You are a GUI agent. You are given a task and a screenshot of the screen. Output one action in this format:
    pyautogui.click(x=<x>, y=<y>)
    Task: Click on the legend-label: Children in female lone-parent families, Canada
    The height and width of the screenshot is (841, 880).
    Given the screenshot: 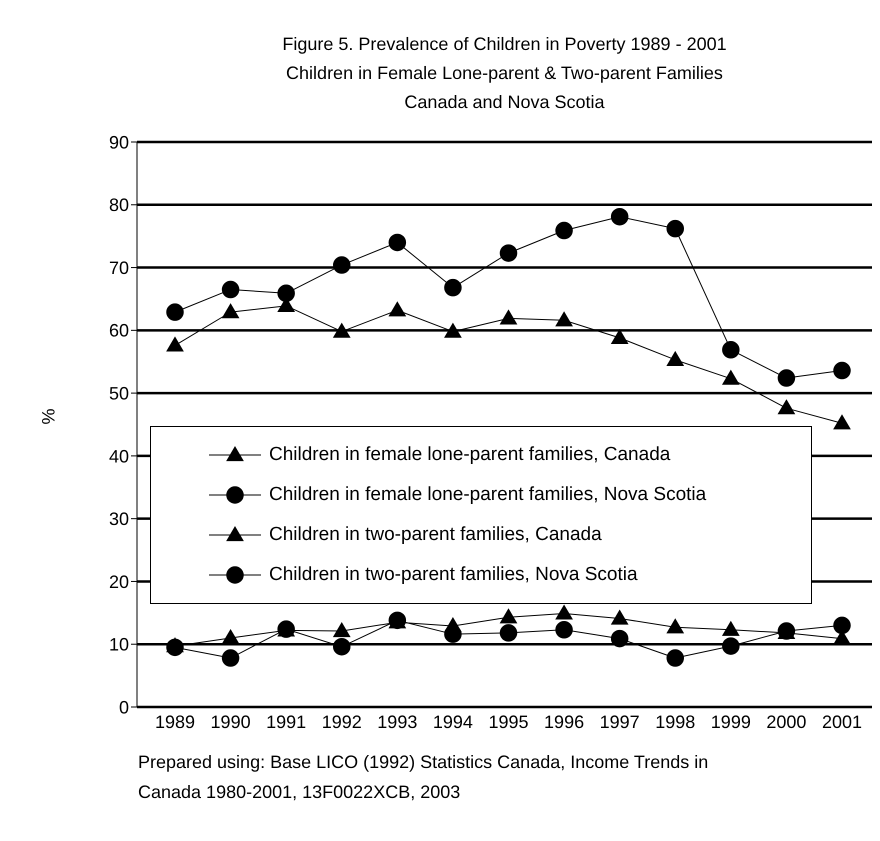 What is the action you would take?
    pyautogui.click(x=469, y=455)
    